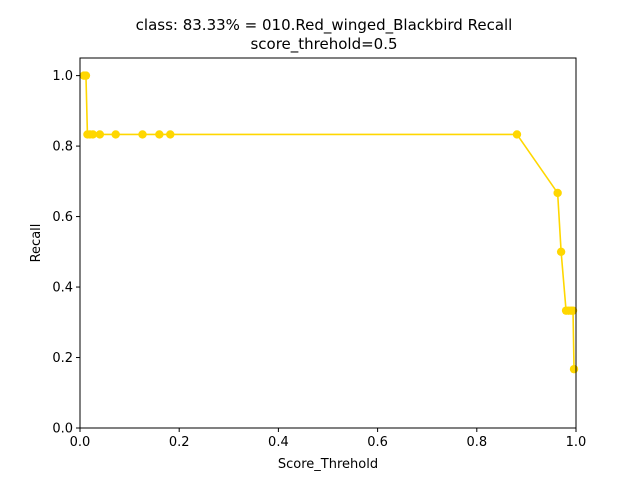  I want to click on y-axis-ticks: 0.0 0.2 0.4 0.6 0.8 1.0, so click(66, 253).